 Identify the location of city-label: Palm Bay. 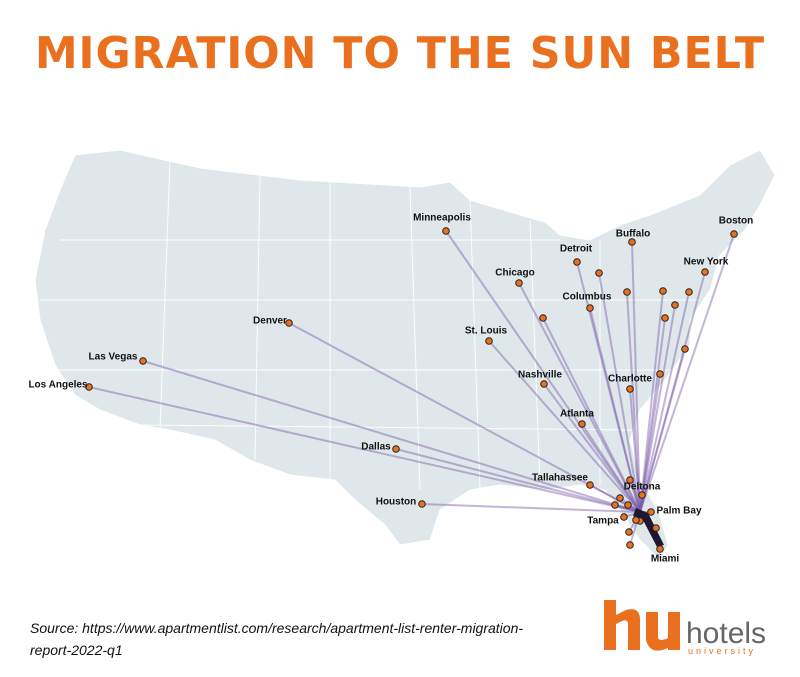
(678, 511).